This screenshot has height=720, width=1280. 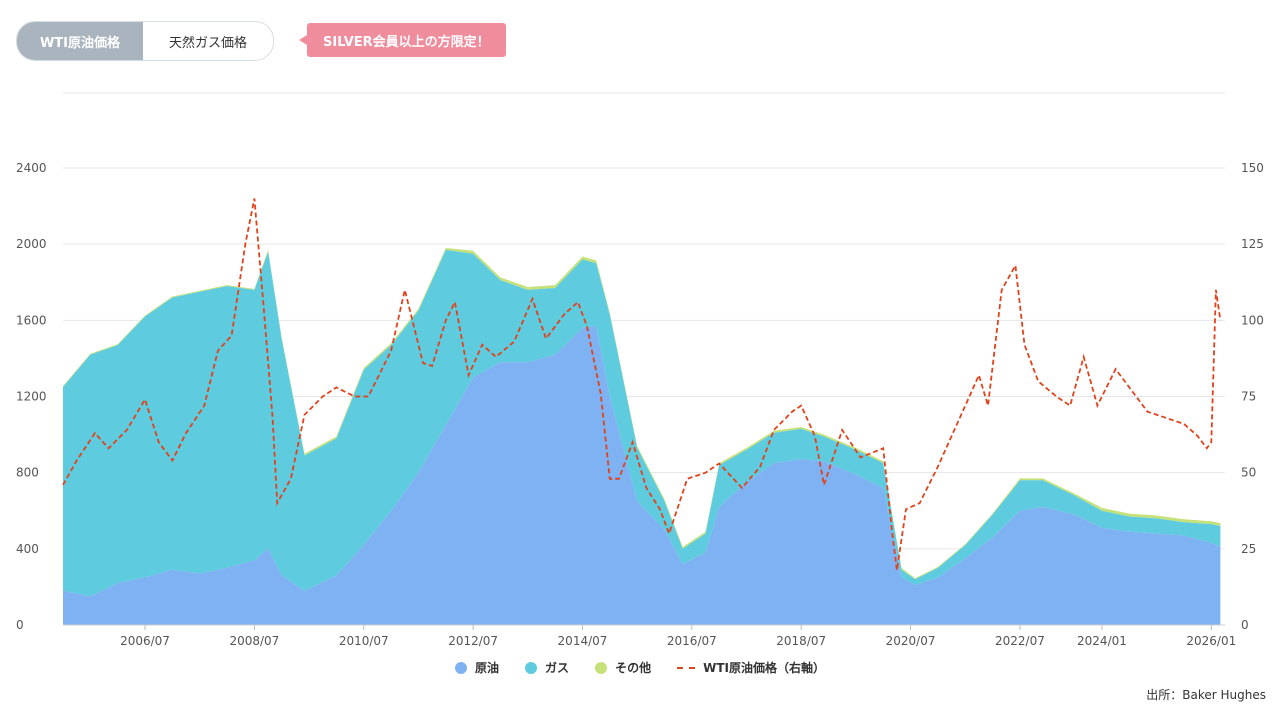 I want to click on legend-item-gas: ガス, so click(x=547, y=667).